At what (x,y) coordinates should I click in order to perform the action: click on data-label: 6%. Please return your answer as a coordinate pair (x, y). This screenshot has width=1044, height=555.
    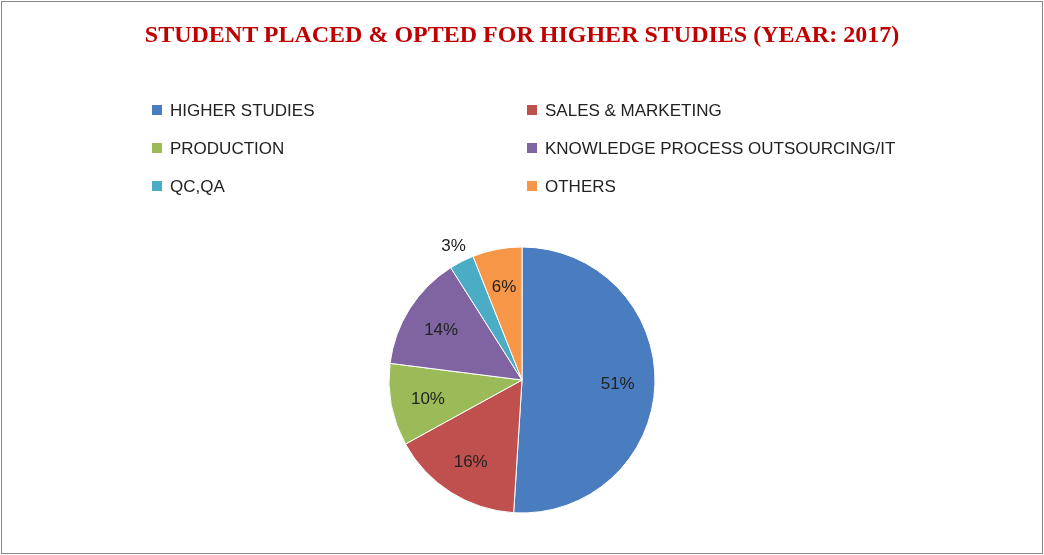
    Looking at the image, I should click on (504, 286).